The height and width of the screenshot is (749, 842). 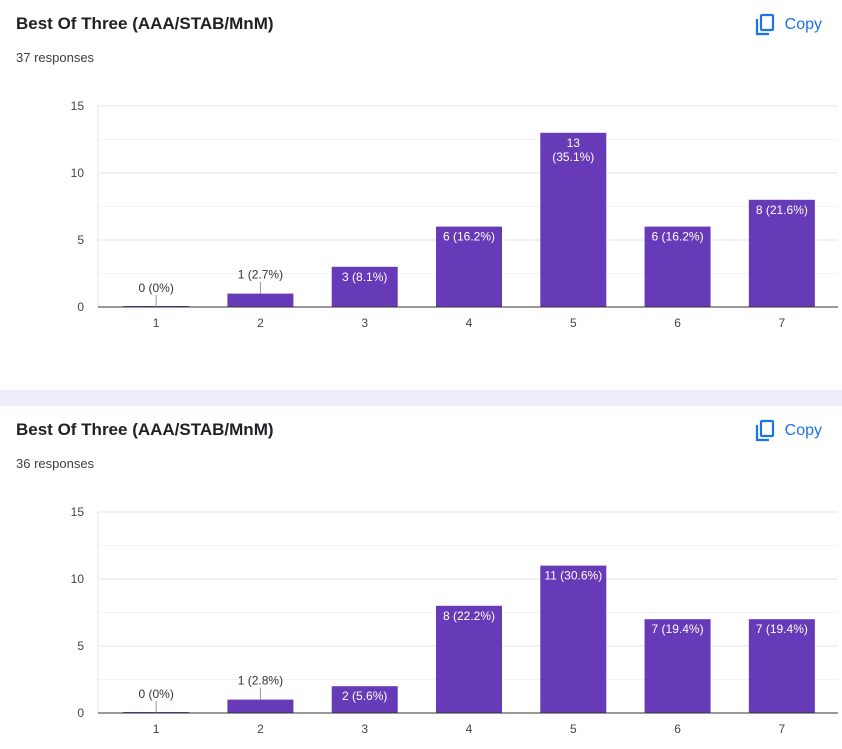 What do you see at coordinates (364, 696) in the screenshot?
I see `data-label: 2 (5.6%)` at bounding box center [364, 696].